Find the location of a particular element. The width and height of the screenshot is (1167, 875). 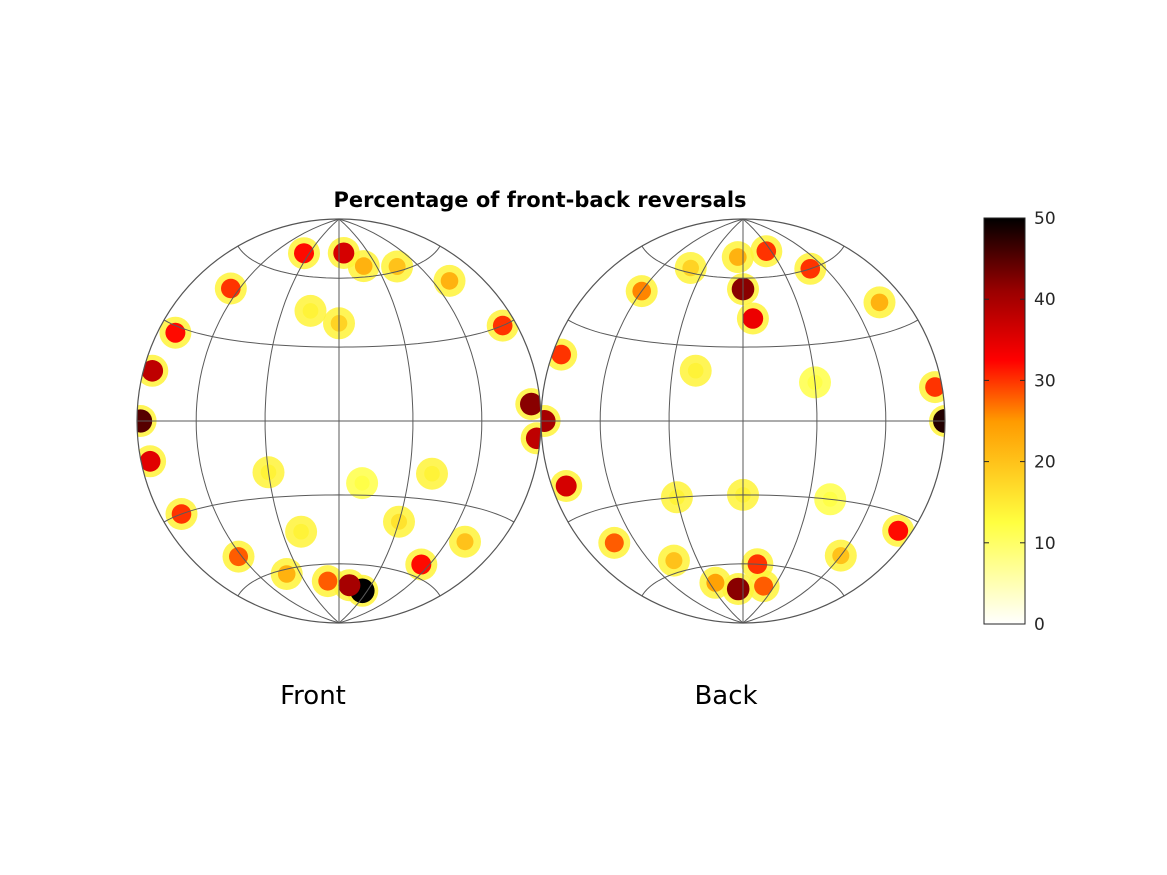

colorbar-tick-label-20: 20 is located at coordinates (1045, 463).